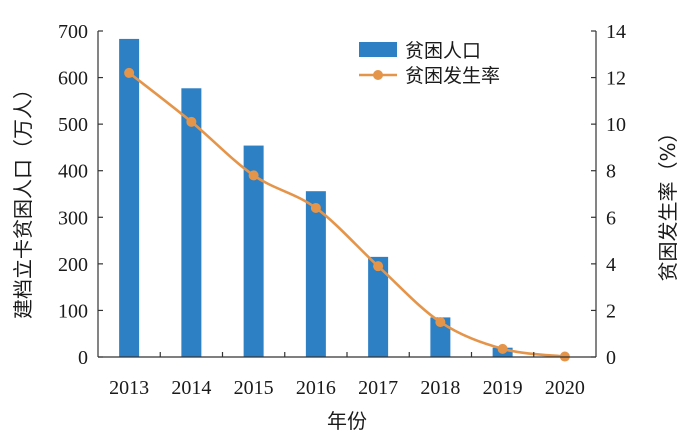 The height and width of the screenshot is (438, 698). What do you see at coordinates (378, 266) in the screenshot?
I see `rate-point-2017` at bounding box center [378, 266].